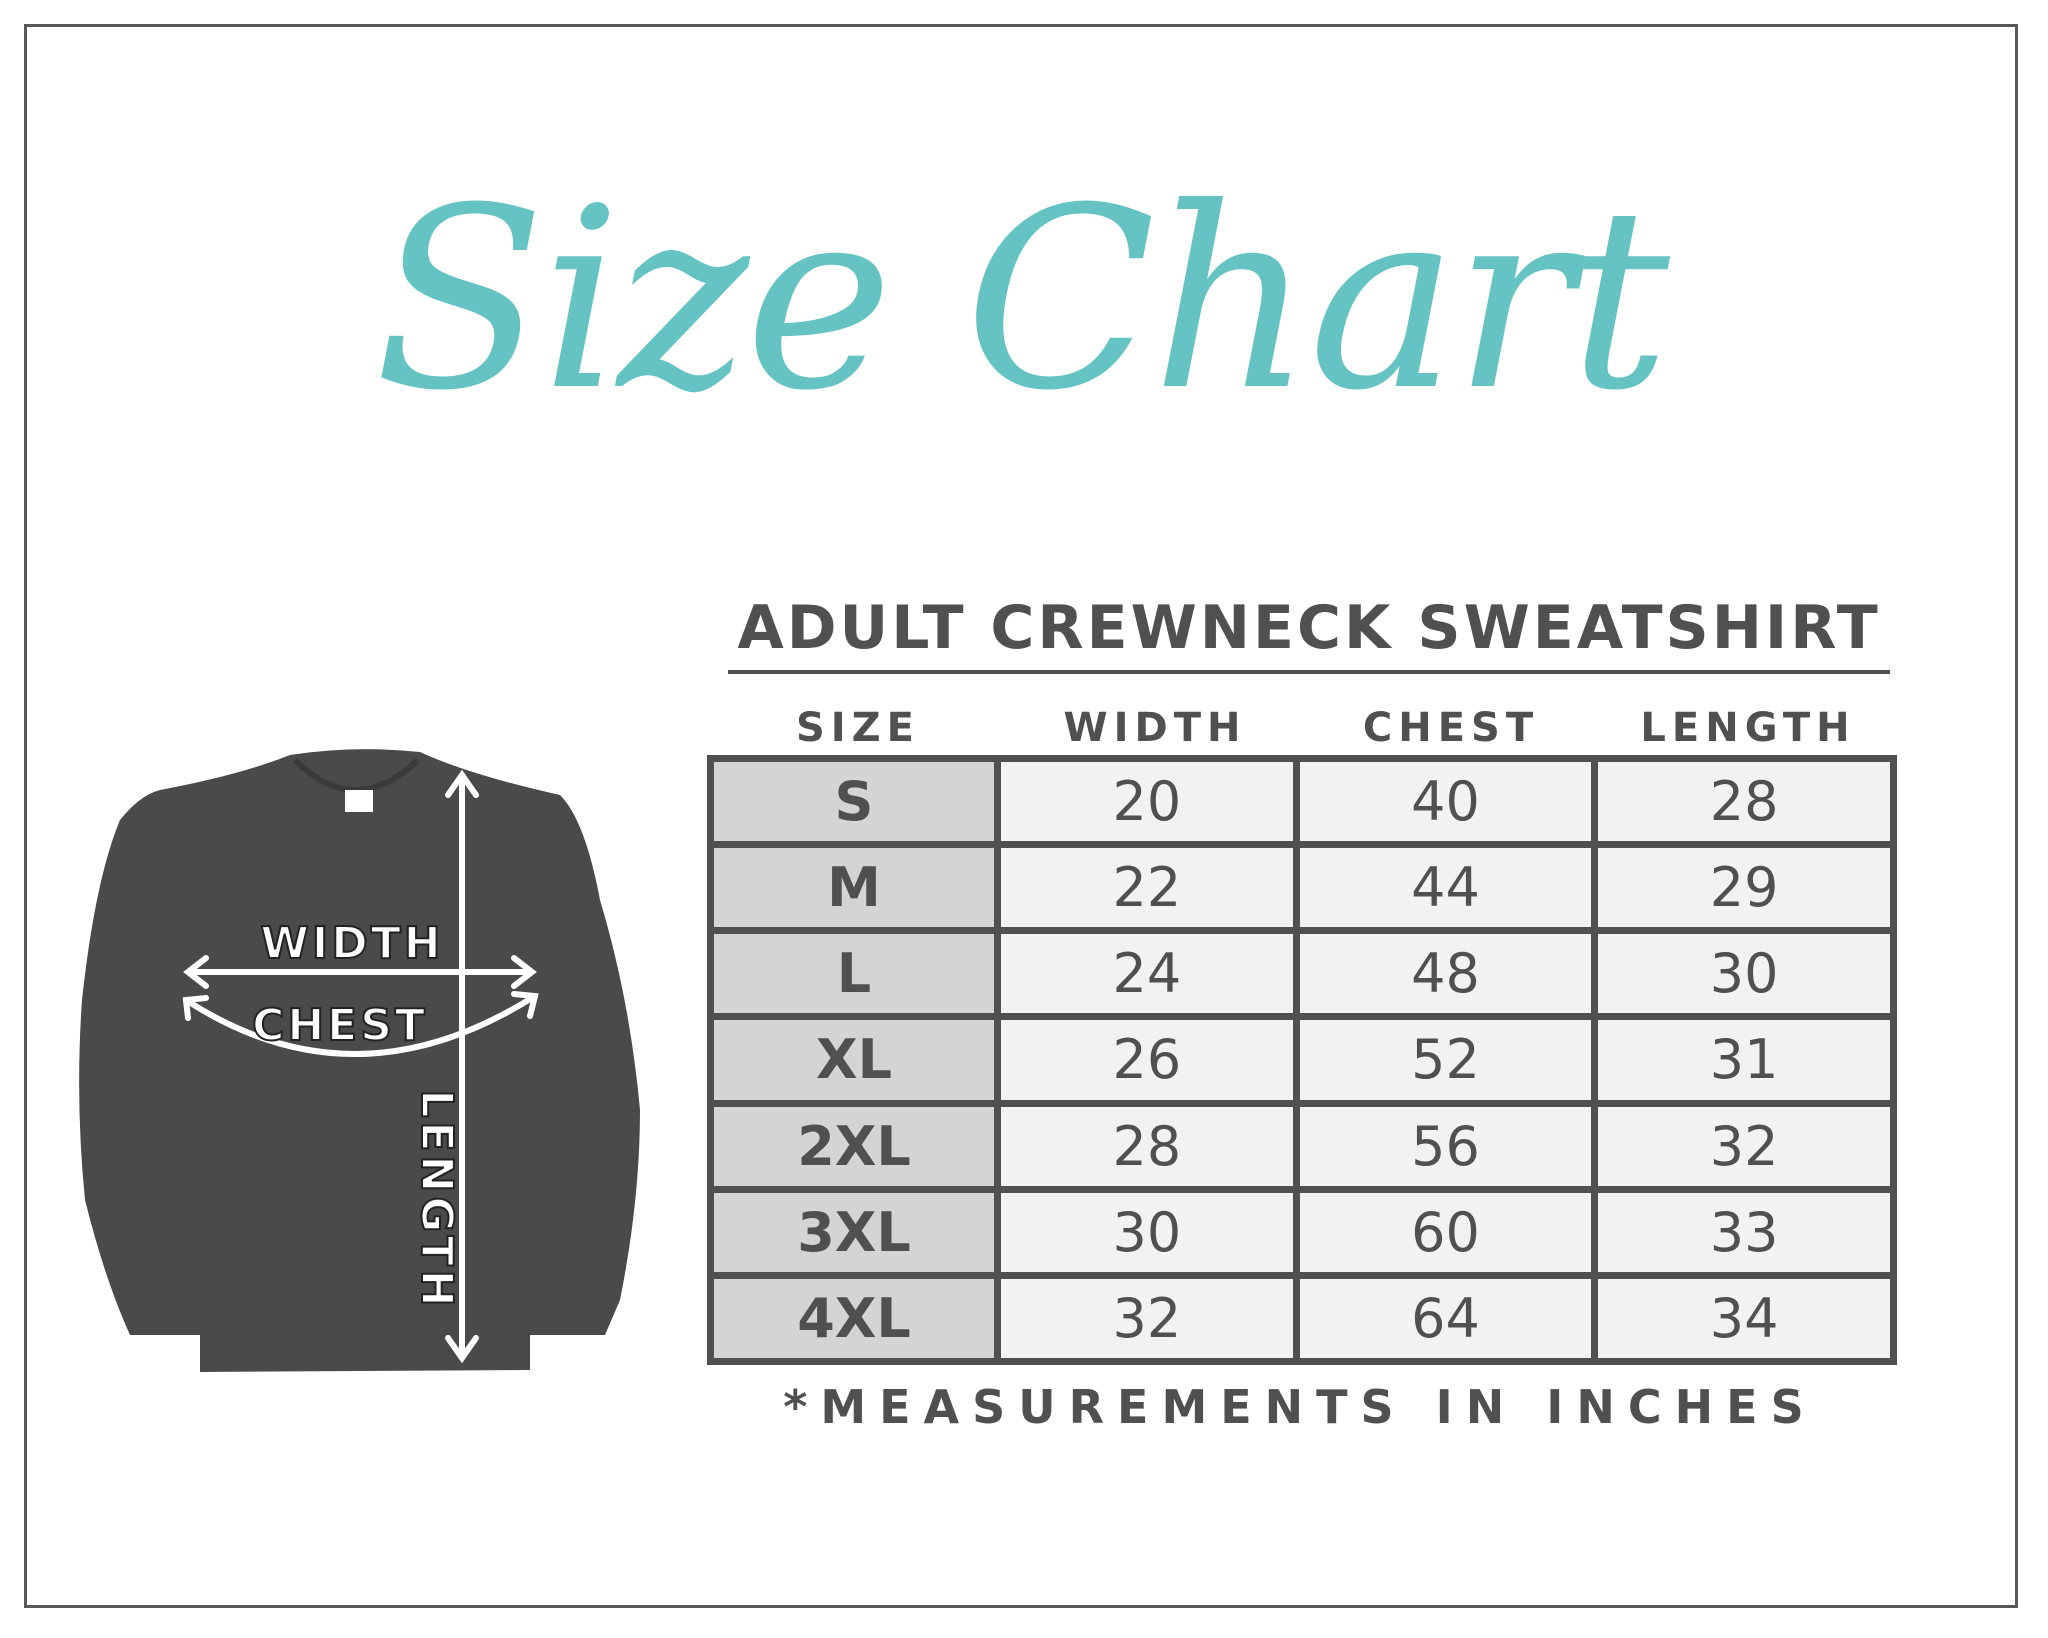 This screenshot has width=2048, height=1638. Describe the element at coordinates (340, 1025) in the screenshot. I see `chest-label: CHEST` at that location.